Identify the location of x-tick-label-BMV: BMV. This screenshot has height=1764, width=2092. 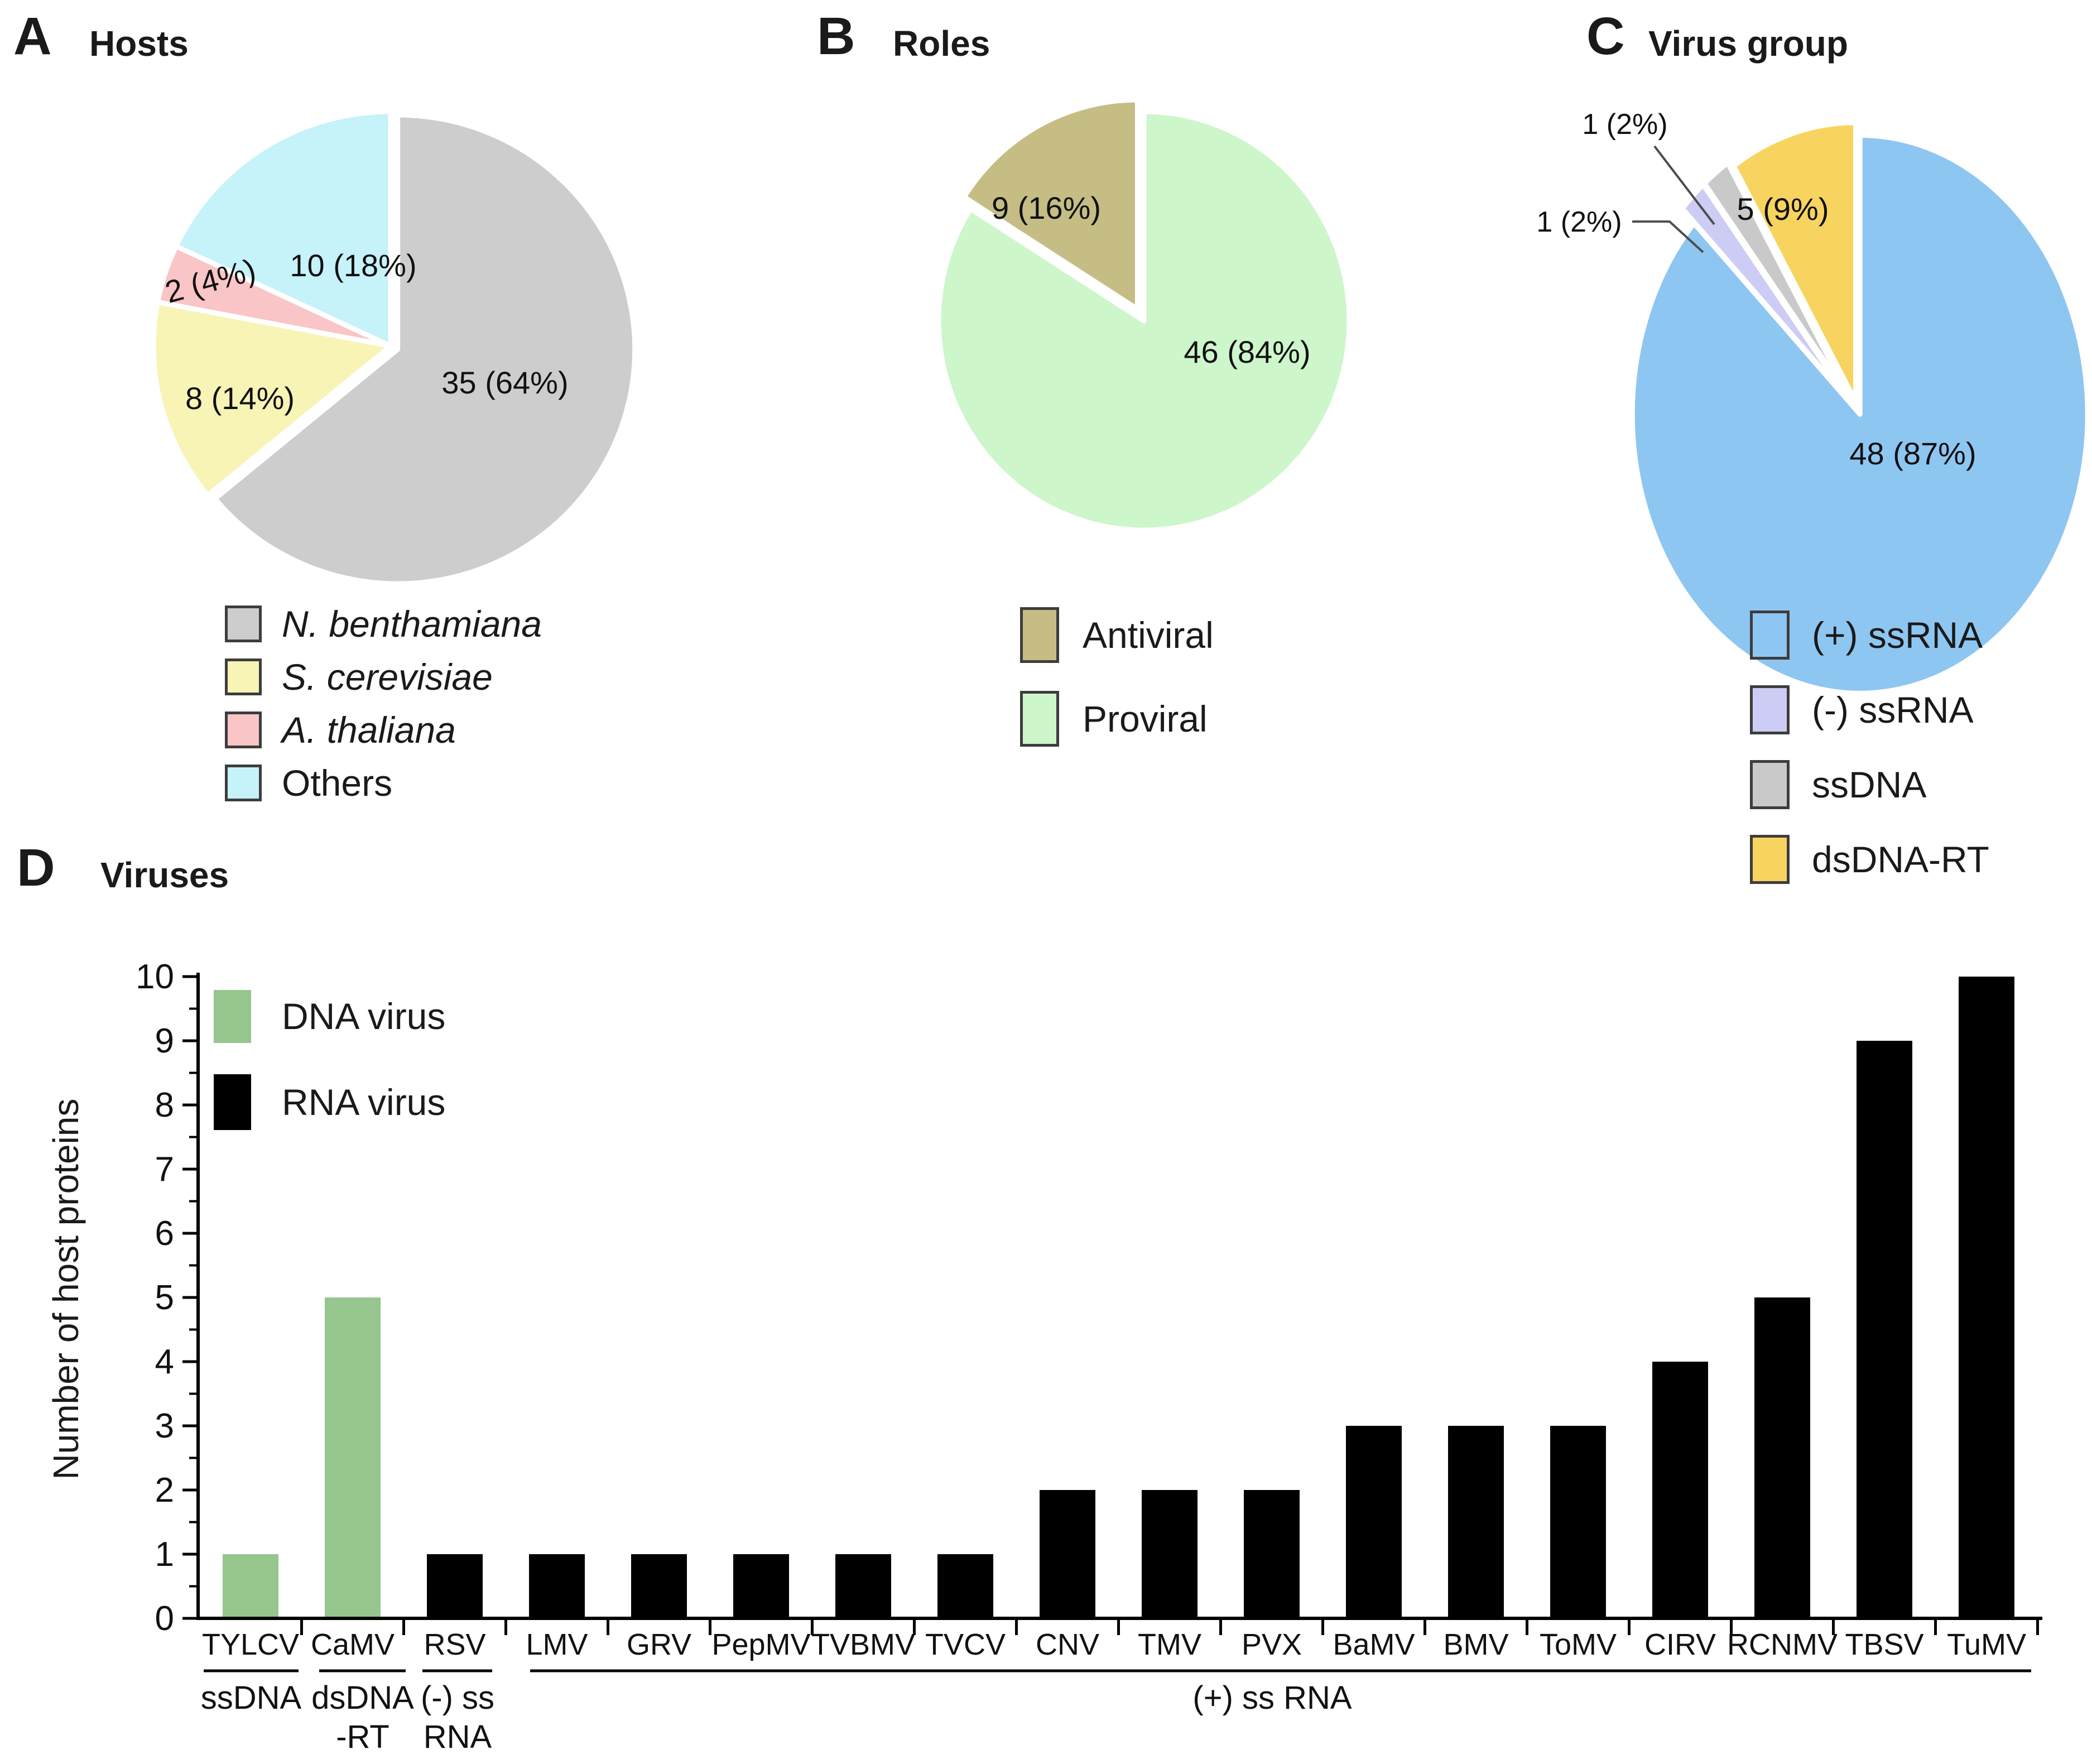
(1475, 1644).